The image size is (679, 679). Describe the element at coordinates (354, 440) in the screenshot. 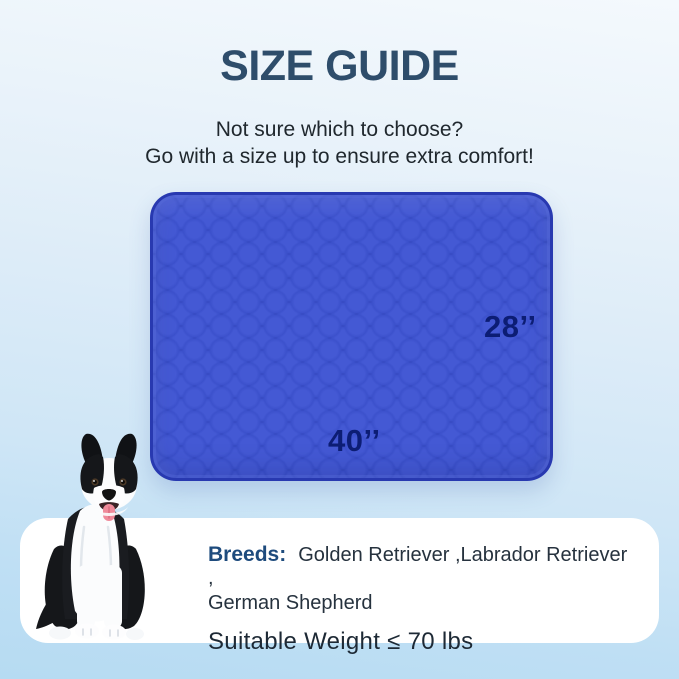

I see `mat-length-label: 40’’` at that location.